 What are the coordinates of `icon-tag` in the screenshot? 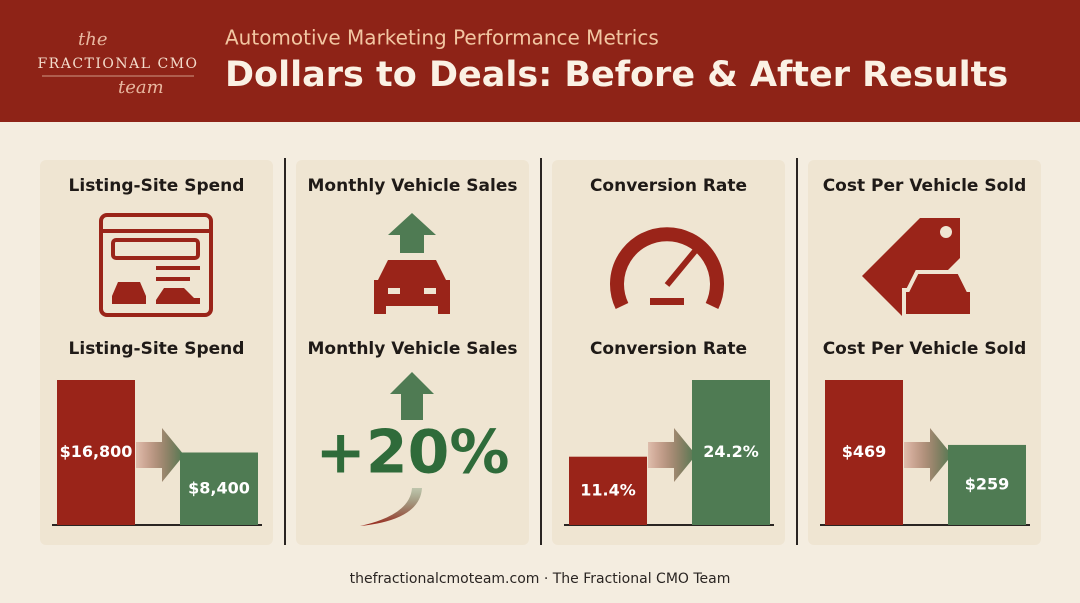 It's located at (918, 268).